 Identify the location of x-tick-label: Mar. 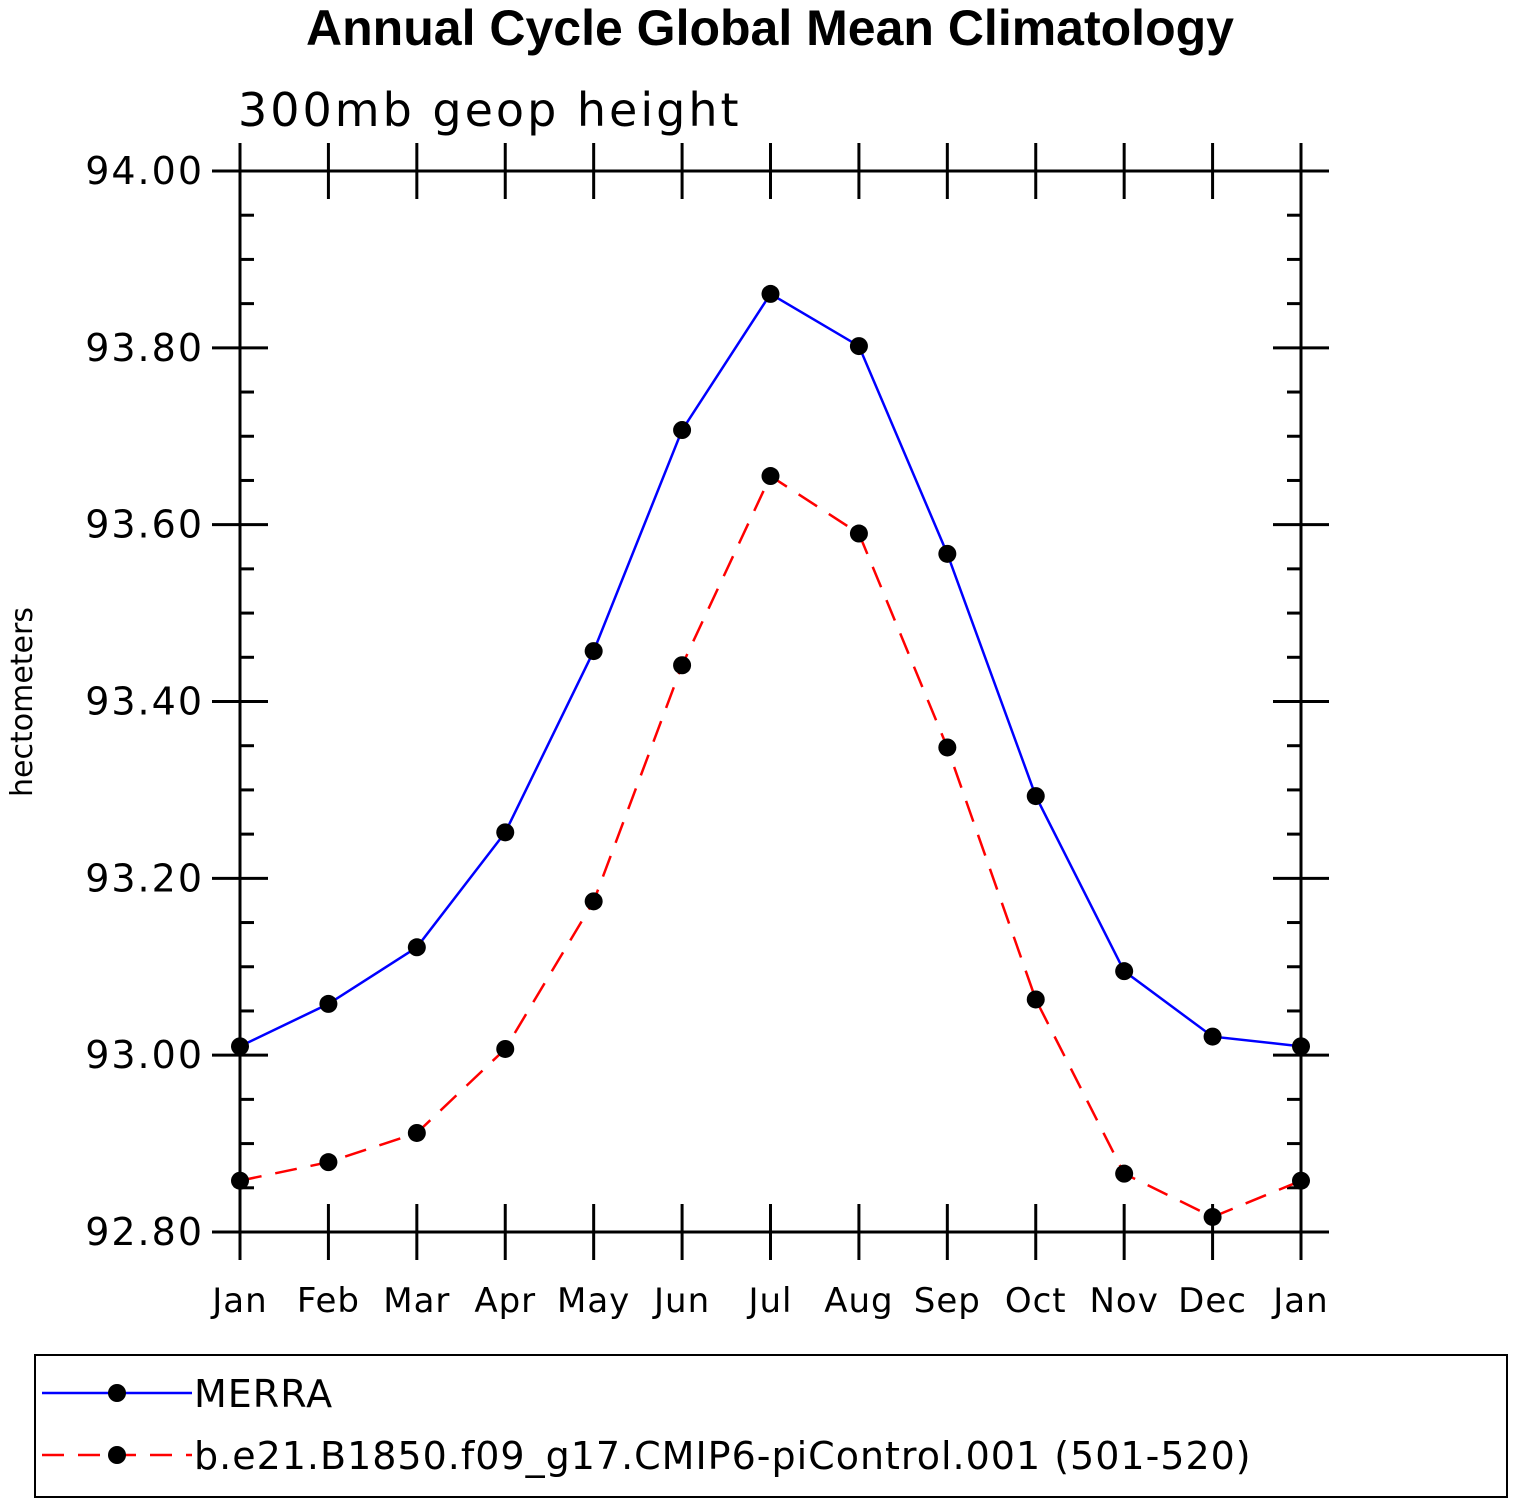
(416, 1301).